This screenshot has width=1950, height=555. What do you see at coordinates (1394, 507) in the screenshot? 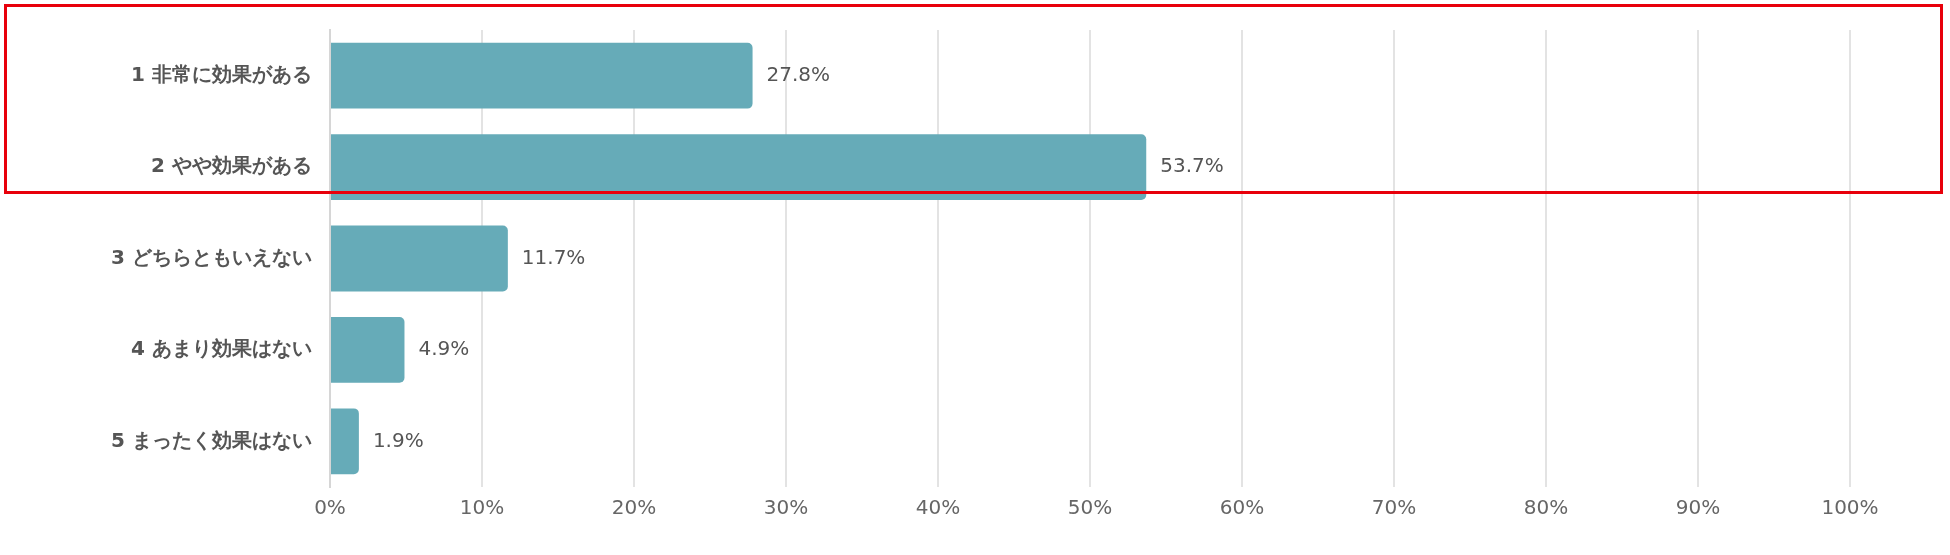
I see `x-tick-label: 70%` at bounding box center [1394, 507].